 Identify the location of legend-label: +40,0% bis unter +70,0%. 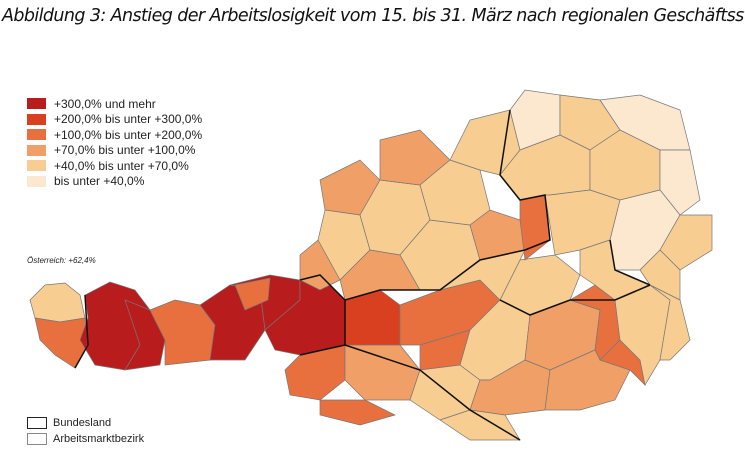
(121, 165).